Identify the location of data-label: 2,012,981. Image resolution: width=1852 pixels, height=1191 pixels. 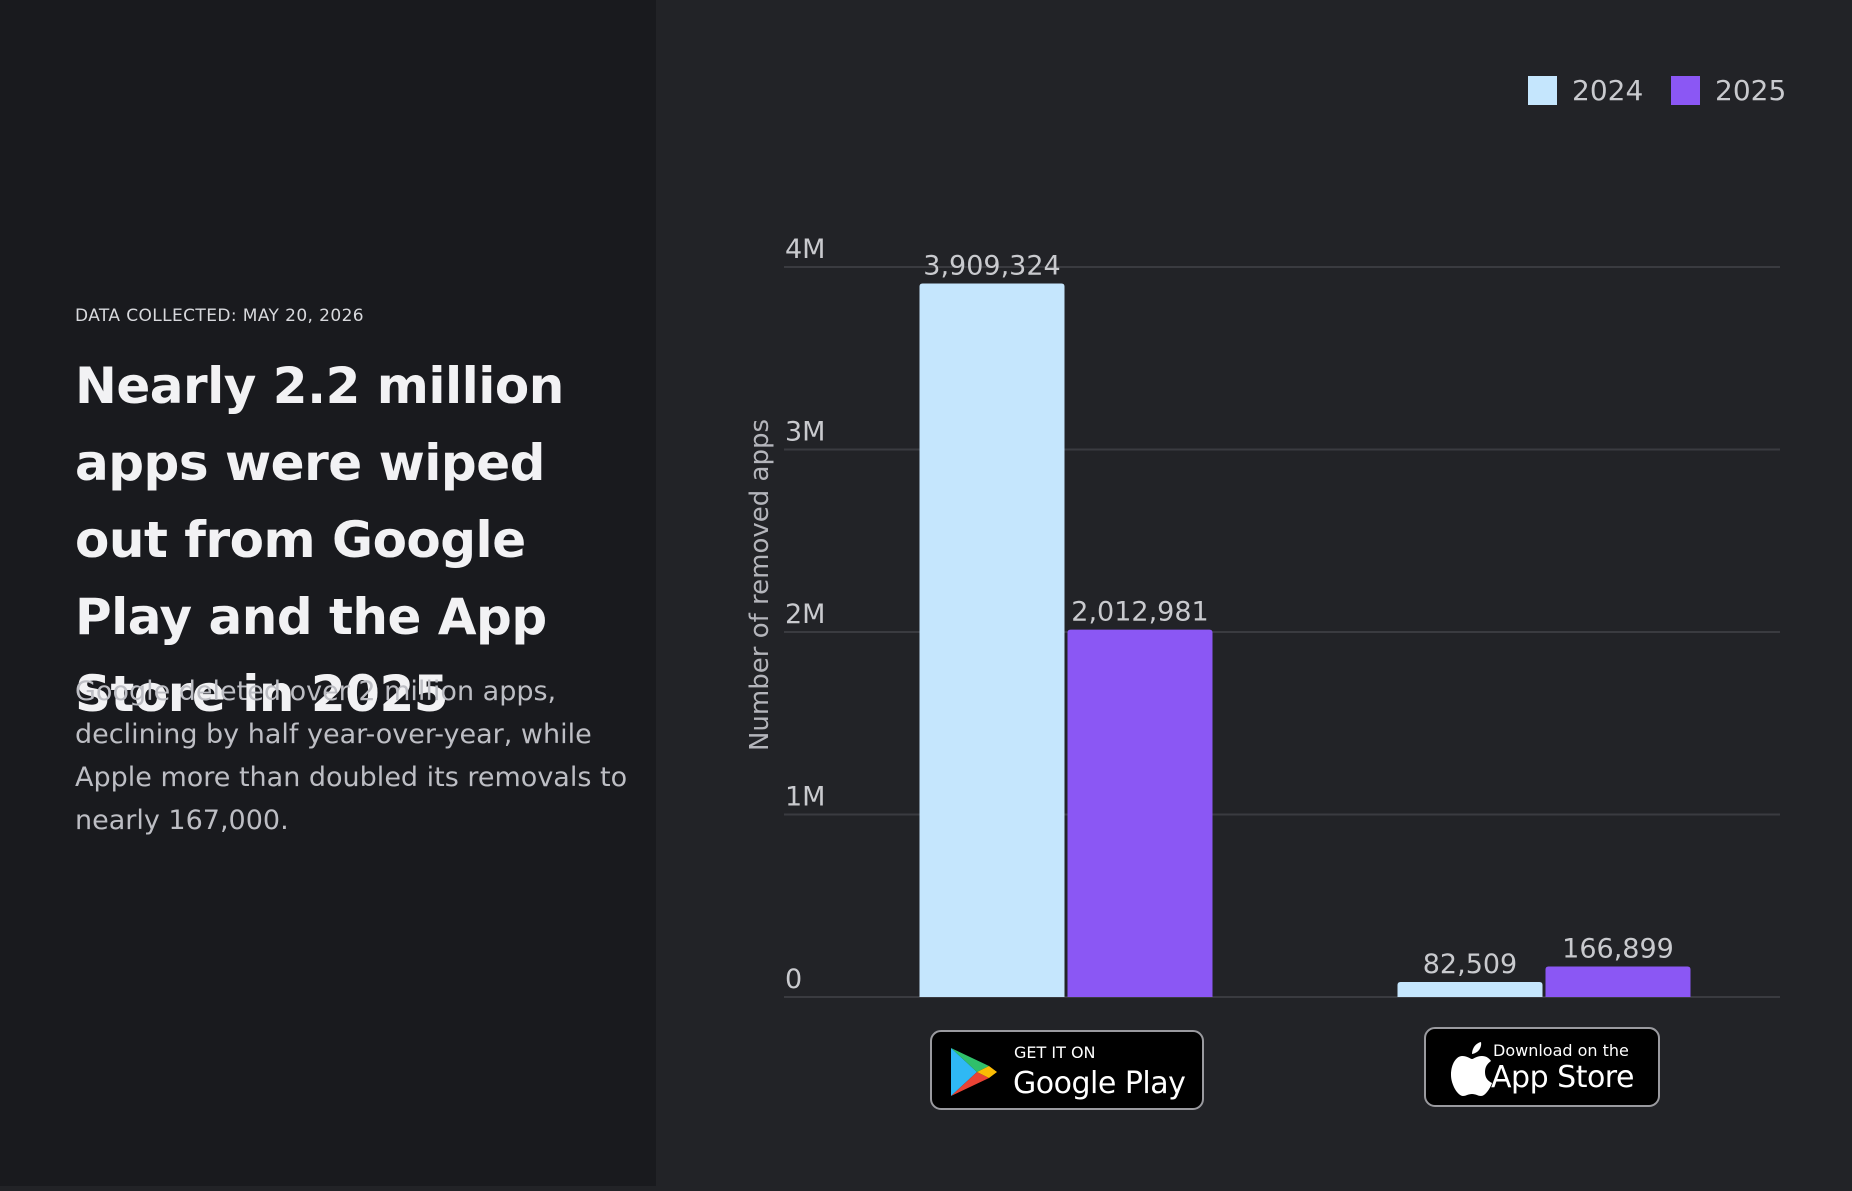
(1139, 612).